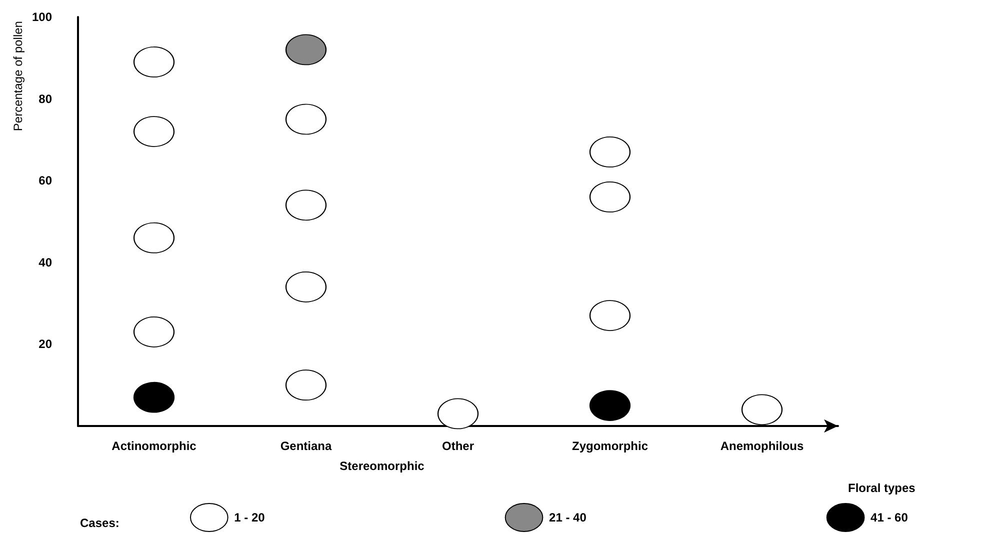 The width and height of the screenshot is (993, 541). What do you see at coordinates (100, 523) in the screenshot?
I see `legend-title: Cases:` at bounding box center [100, 523].